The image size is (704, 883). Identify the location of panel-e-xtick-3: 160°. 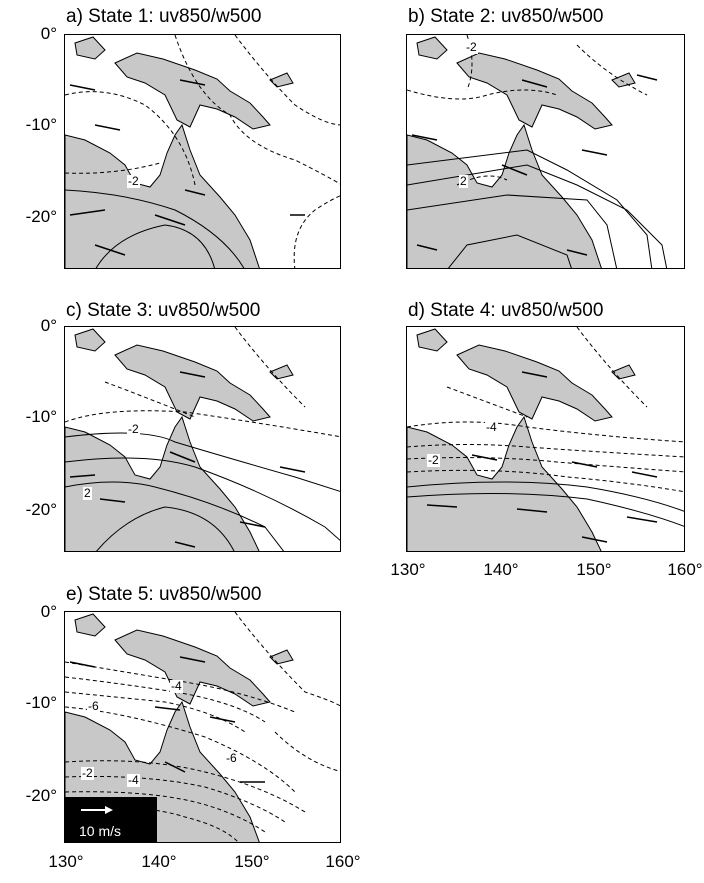
(343, 861).